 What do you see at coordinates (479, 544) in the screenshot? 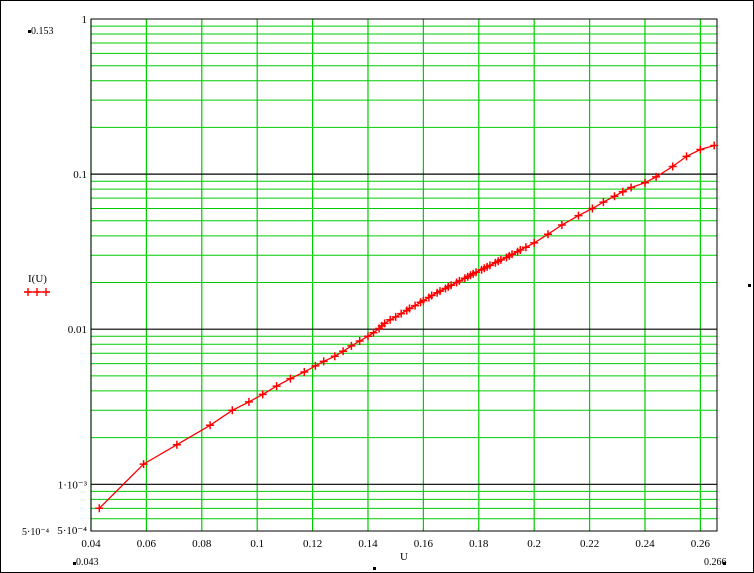
I see `x-tick-label: 0.18` at bounding box center [479, 544].